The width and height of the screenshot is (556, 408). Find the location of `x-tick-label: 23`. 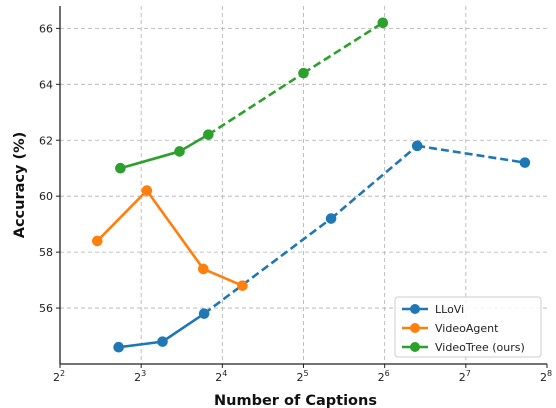

x-tick-label: 23 is located at coordinates (140, 376).